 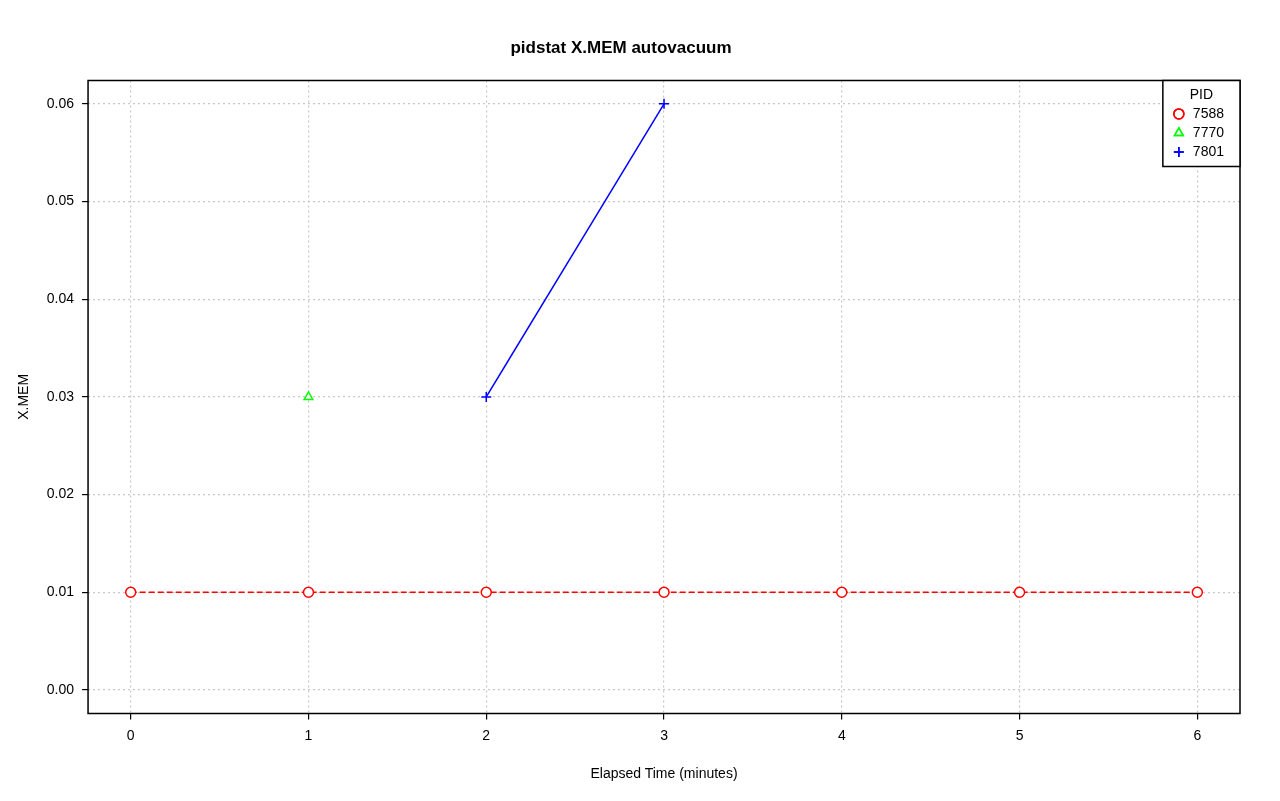 I want to click on legend-label: 7770, so click(x=1208, y=131).